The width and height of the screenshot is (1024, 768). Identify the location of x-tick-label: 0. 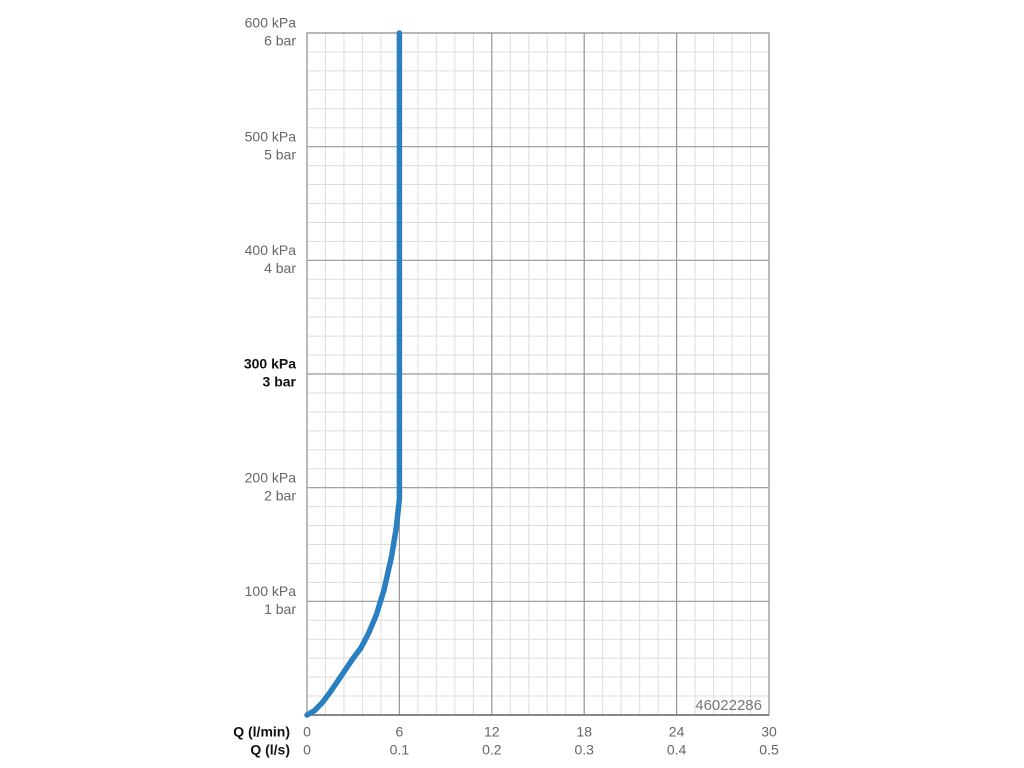
(307, 732).